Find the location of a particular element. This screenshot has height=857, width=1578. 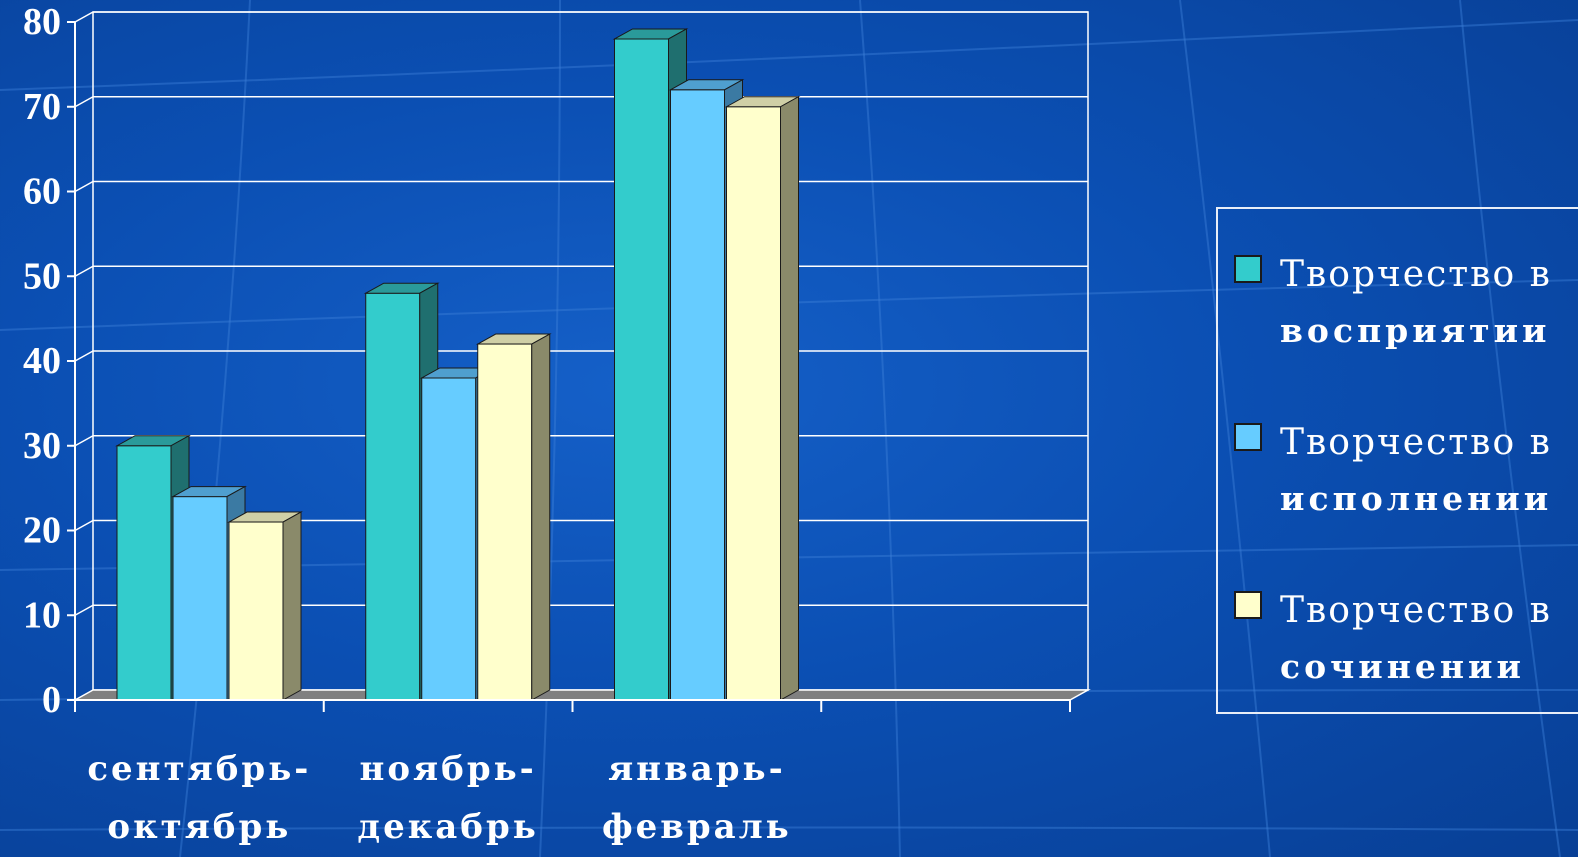

legend-label-line2: восприятии is located at coordinates (1415, 330).